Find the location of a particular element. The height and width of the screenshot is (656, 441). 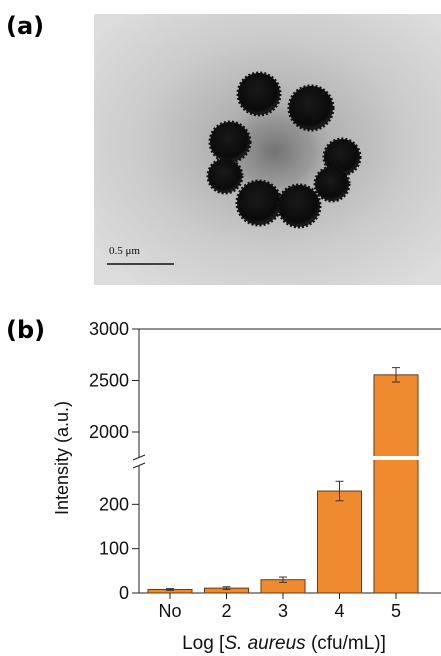

y-tick-label: 100 is located at coordinates (114, 549).